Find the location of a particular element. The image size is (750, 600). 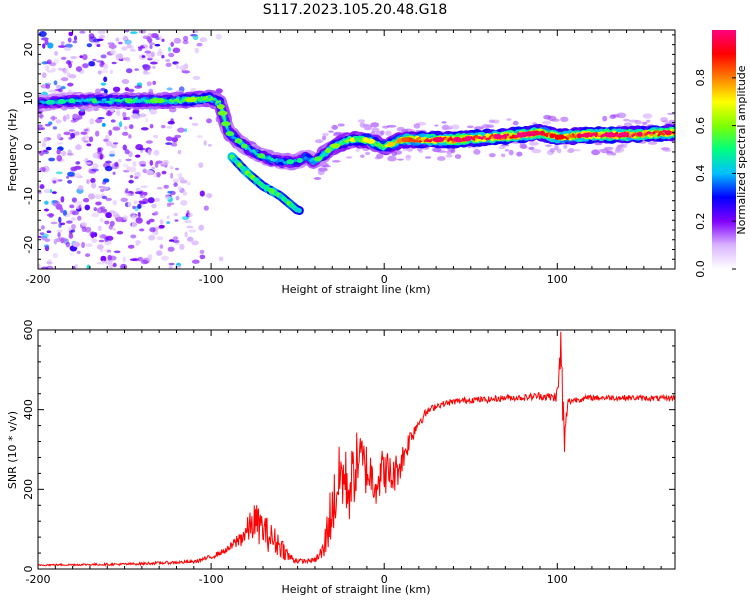

x-tick-label: -200 is located at coordinates (38, 579).